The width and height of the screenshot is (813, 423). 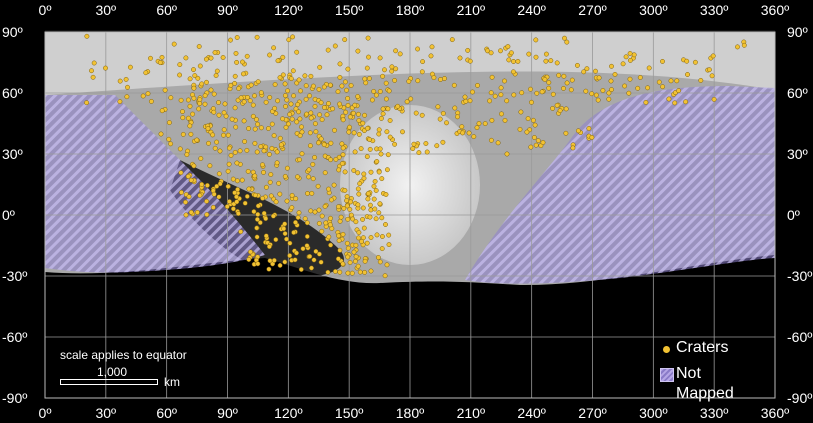 I want to click on latitude-label-right: -90º, so click(x=800, y=398).